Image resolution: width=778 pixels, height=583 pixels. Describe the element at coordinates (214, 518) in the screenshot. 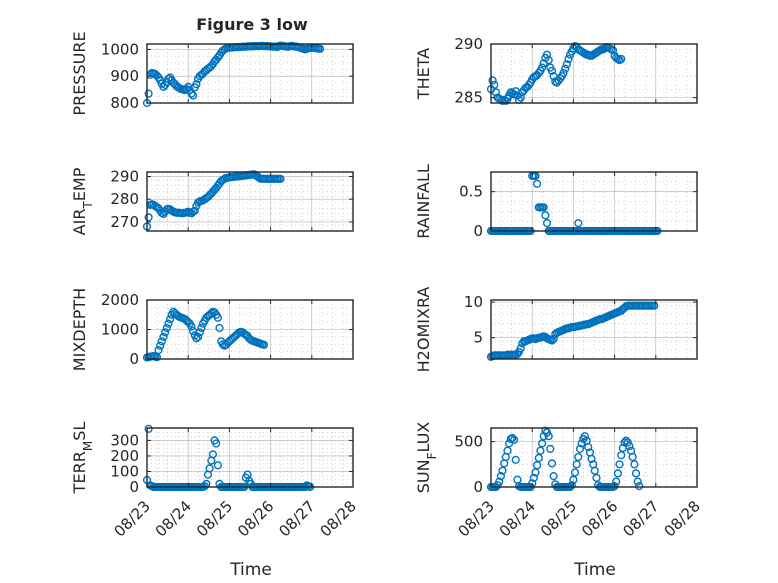

I see `x-tick-label: 08/25` at that location.